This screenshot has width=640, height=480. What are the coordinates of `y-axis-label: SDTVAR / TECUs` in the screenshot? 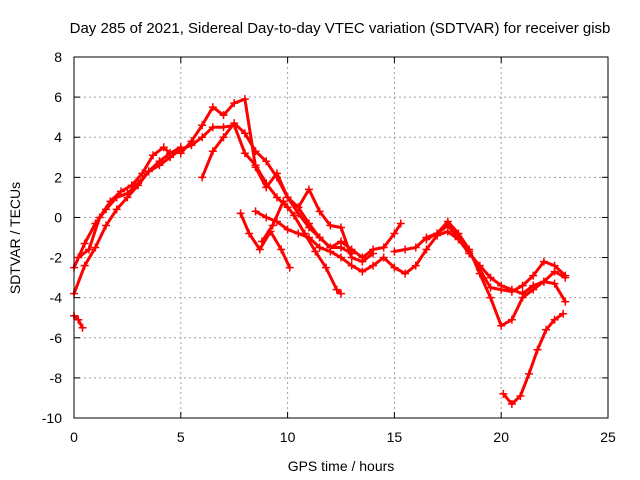 It's located at (15, 238).